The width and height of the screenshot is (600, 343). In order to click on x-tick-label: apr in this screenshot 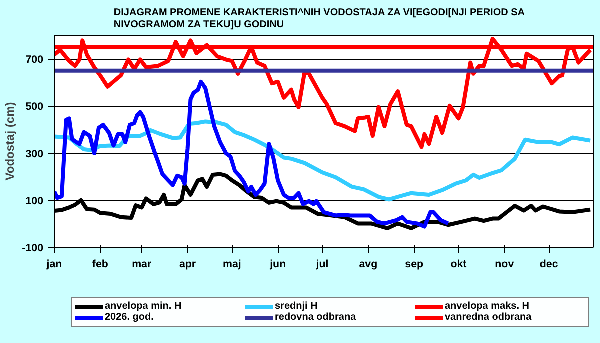, I will do `click(187, 264)`.